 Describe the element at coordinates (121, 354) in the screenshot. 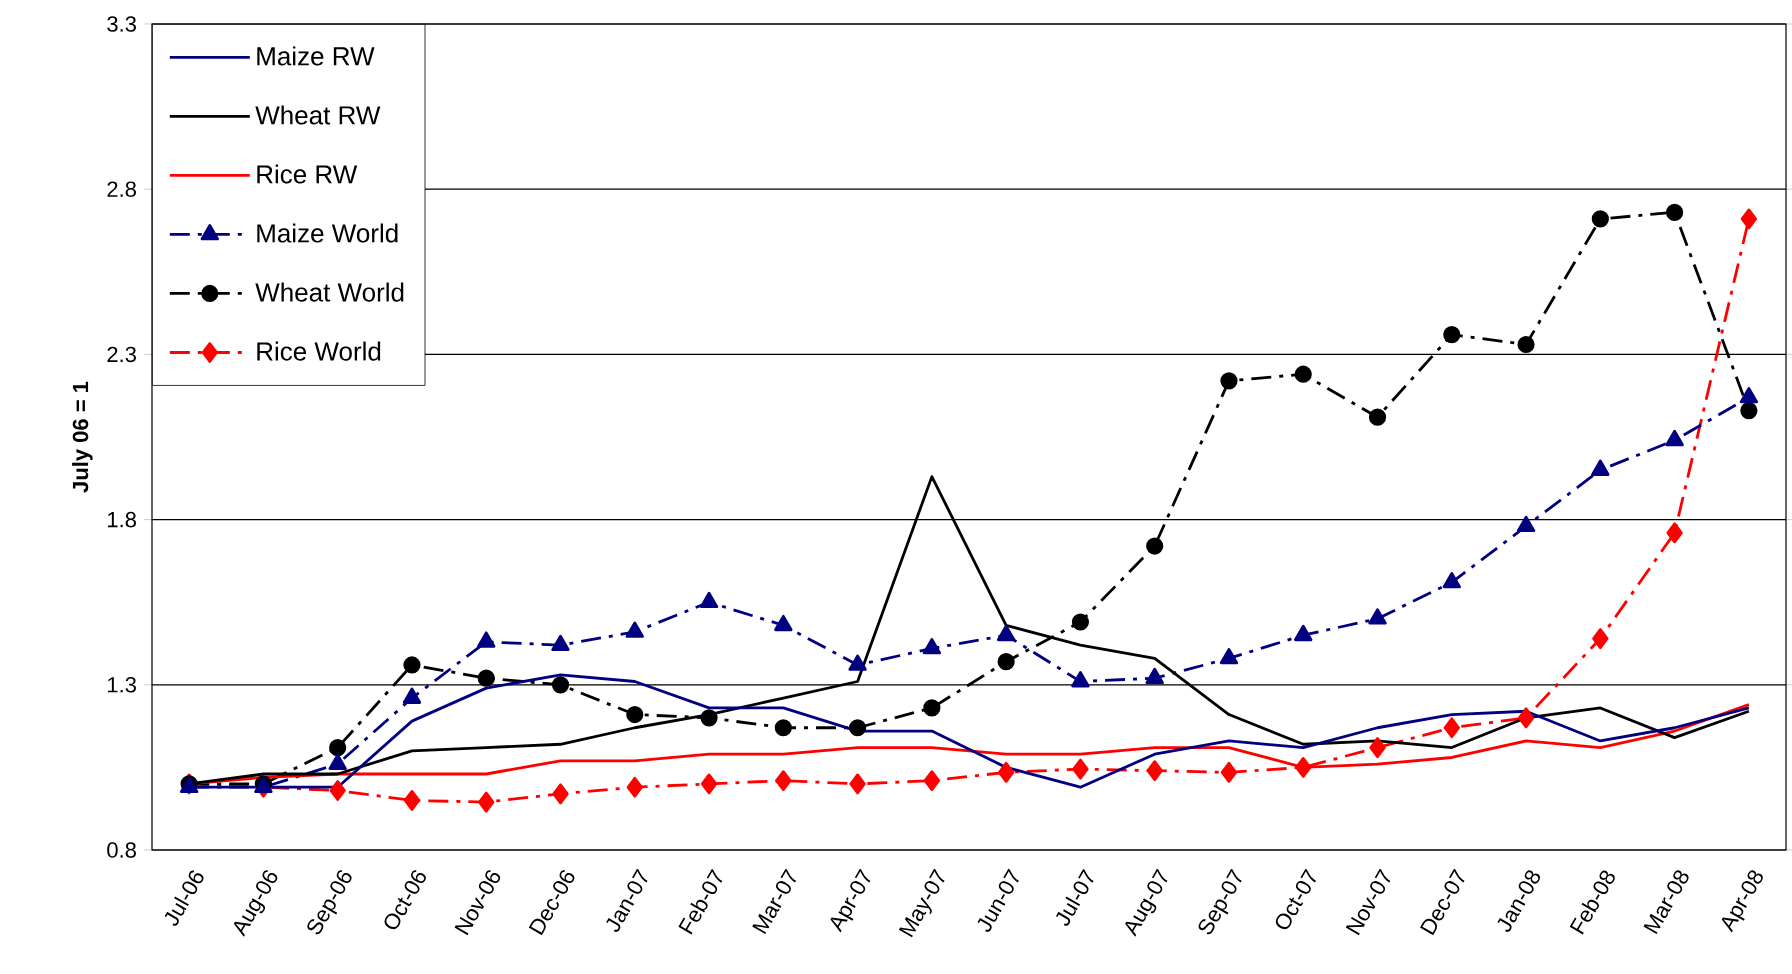

I see `y-tick-label: 2.3` at that location.